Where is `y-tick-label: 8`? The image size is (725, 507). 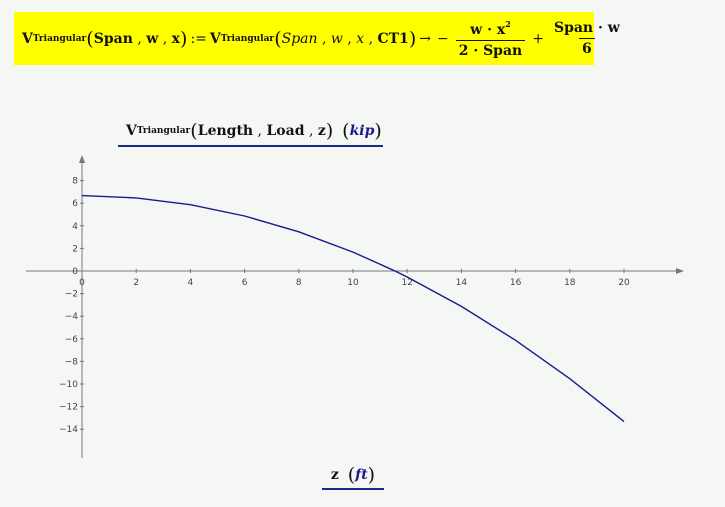 y-tick-label: 8 is located at coordinates (75, 182).